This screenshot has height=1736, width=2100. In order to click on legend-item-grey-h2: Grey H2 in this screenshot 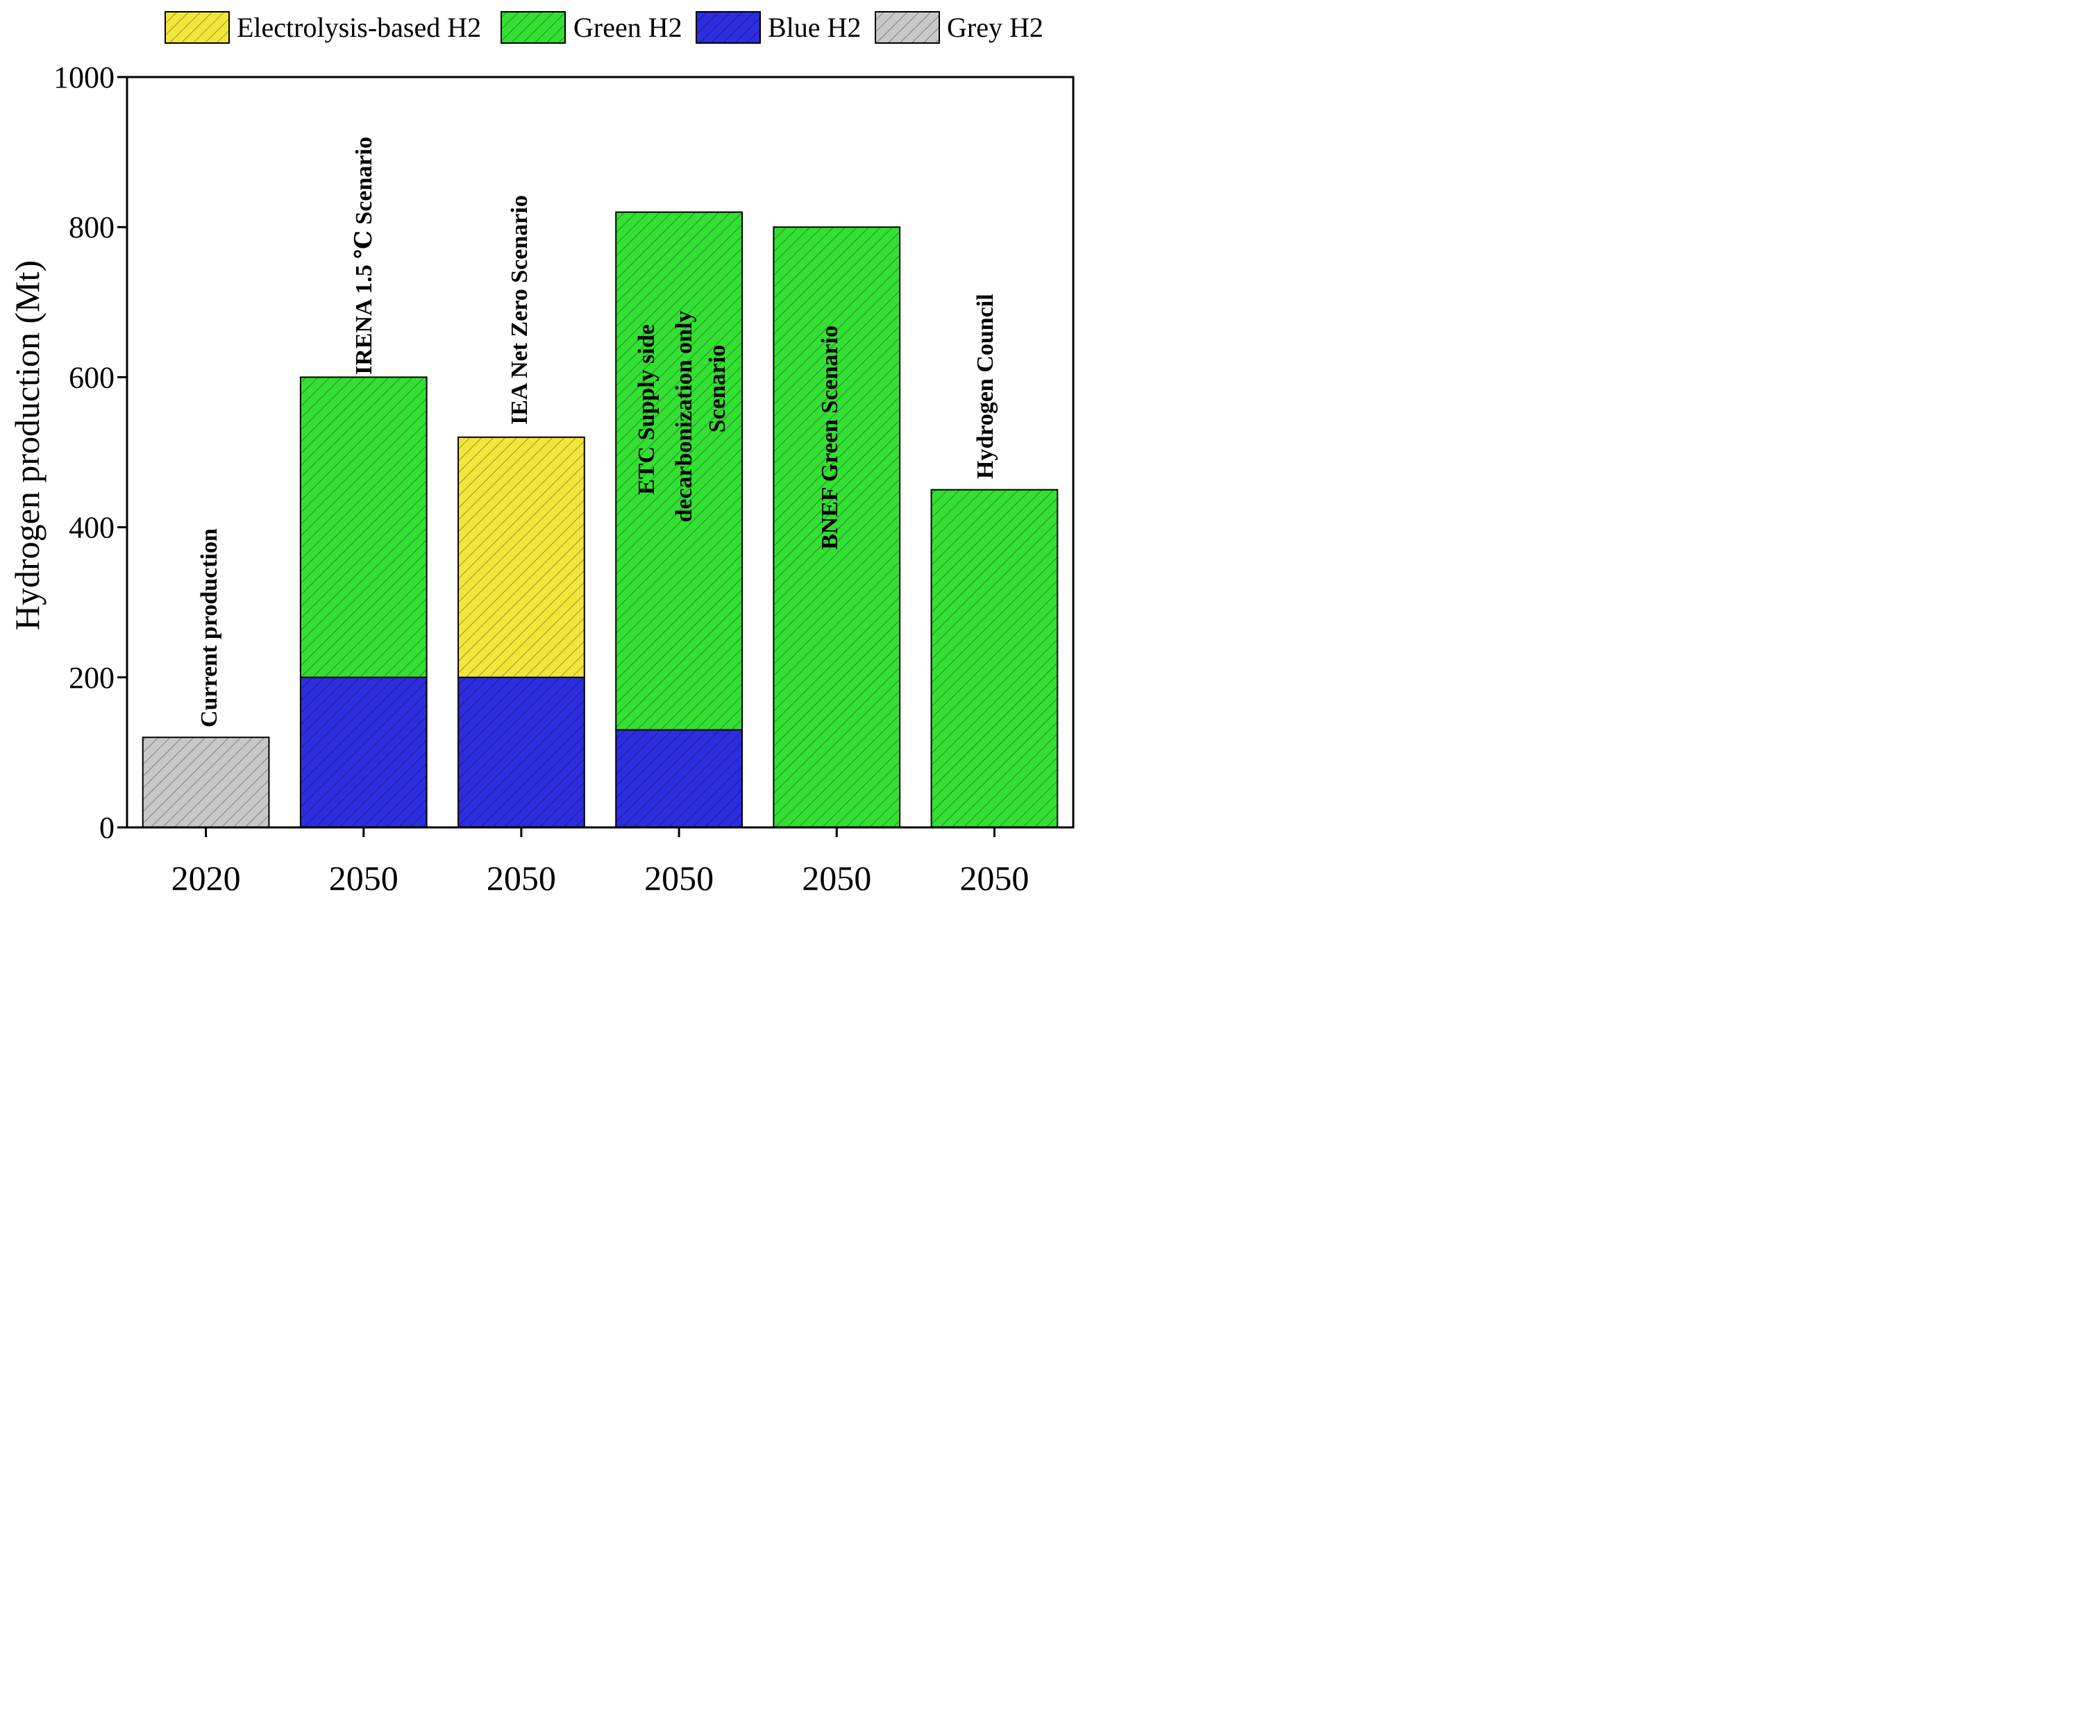, I will do `click(959, 27)`.